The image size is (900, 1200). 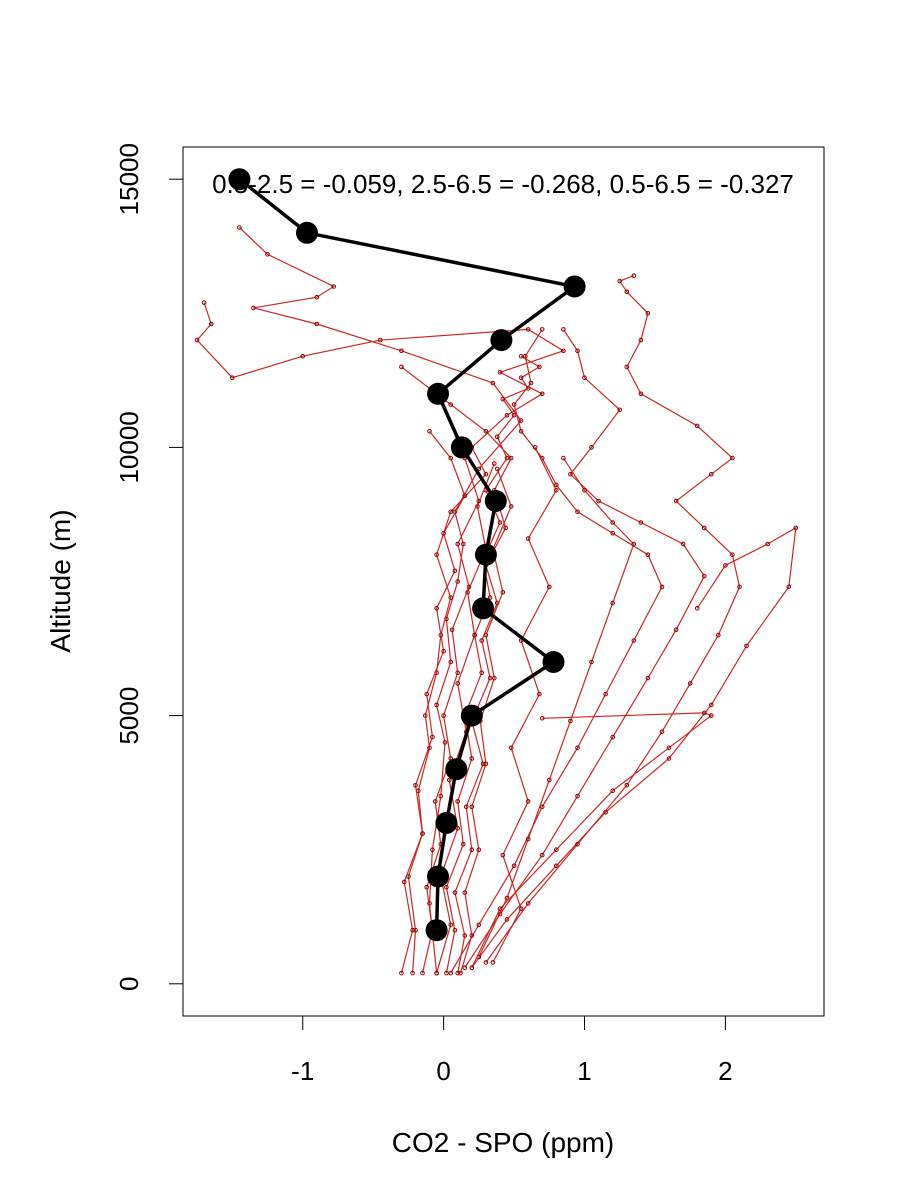 What do you see at coordinates (129, 447) in the screenshot?
I see `y-tick-label: 10000` at bounding box center [129, 447].